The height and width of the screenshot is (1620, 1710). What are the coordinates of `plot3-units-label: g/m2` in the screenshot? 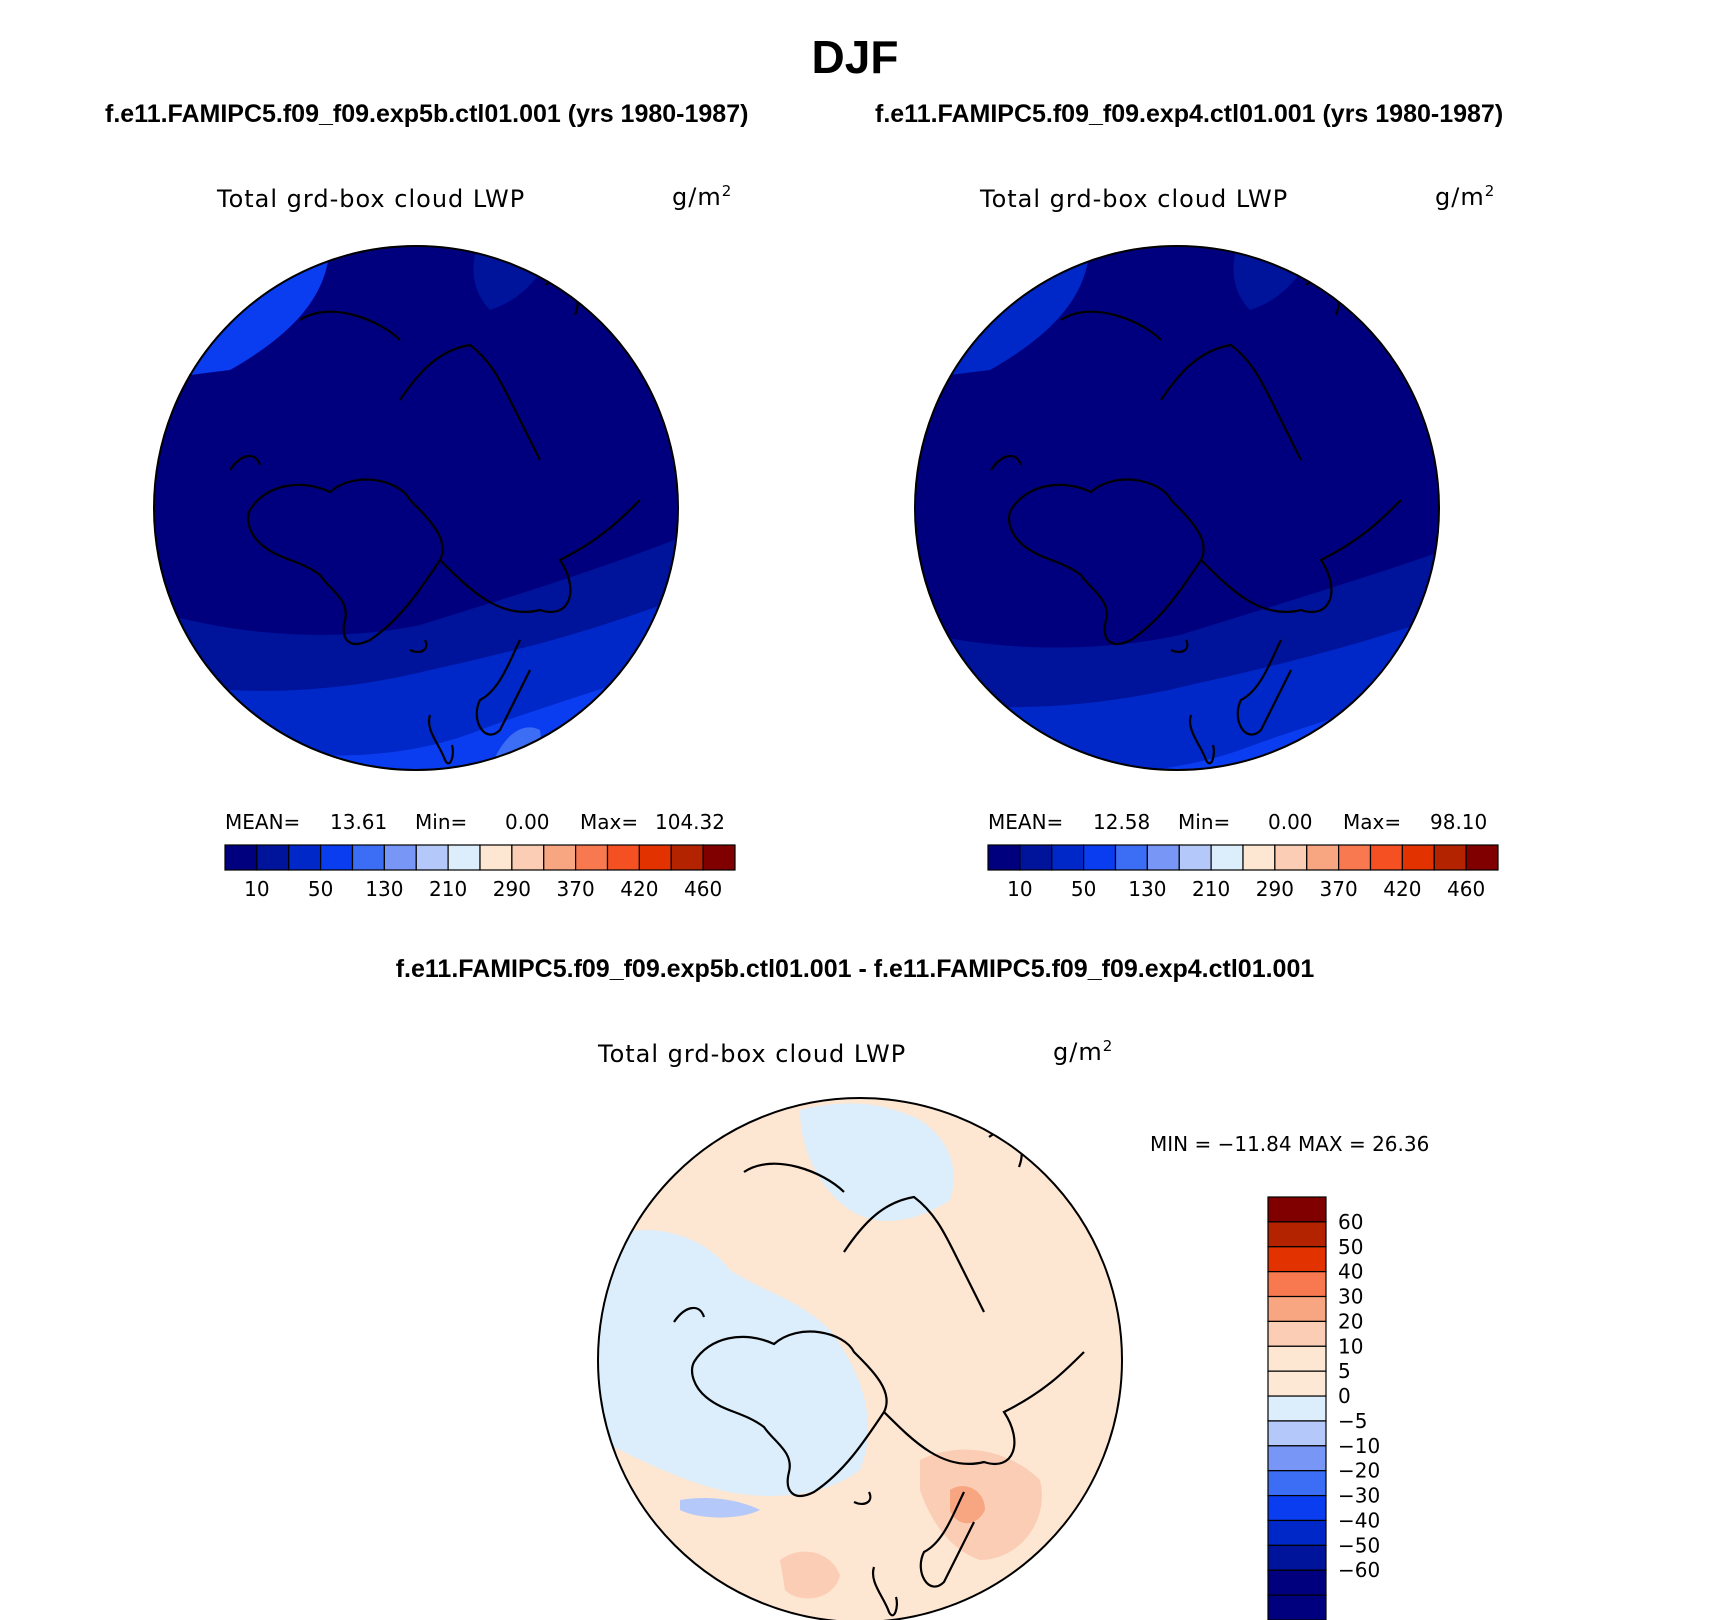 It's located at (1083, 1051).